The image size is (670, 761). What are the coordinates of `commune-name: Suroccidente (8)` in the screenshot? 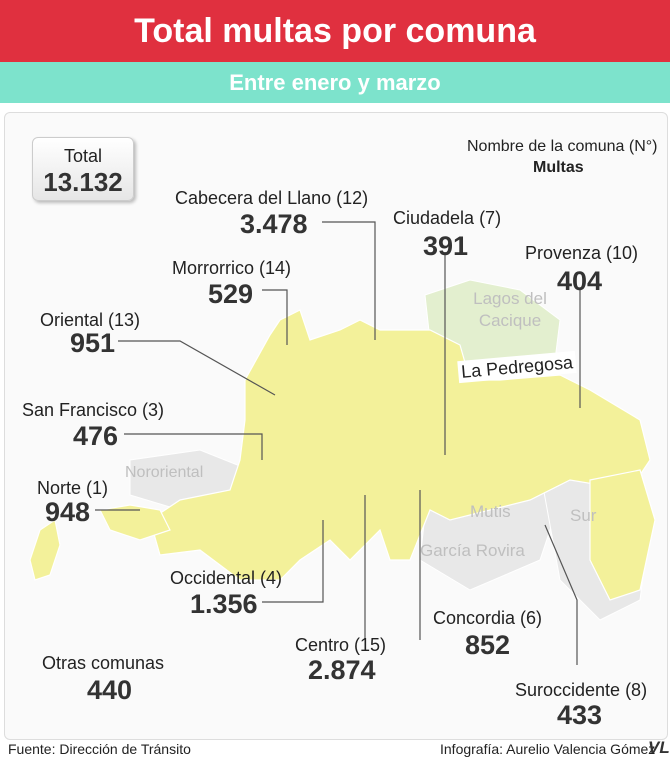 It's located at (581, 690).